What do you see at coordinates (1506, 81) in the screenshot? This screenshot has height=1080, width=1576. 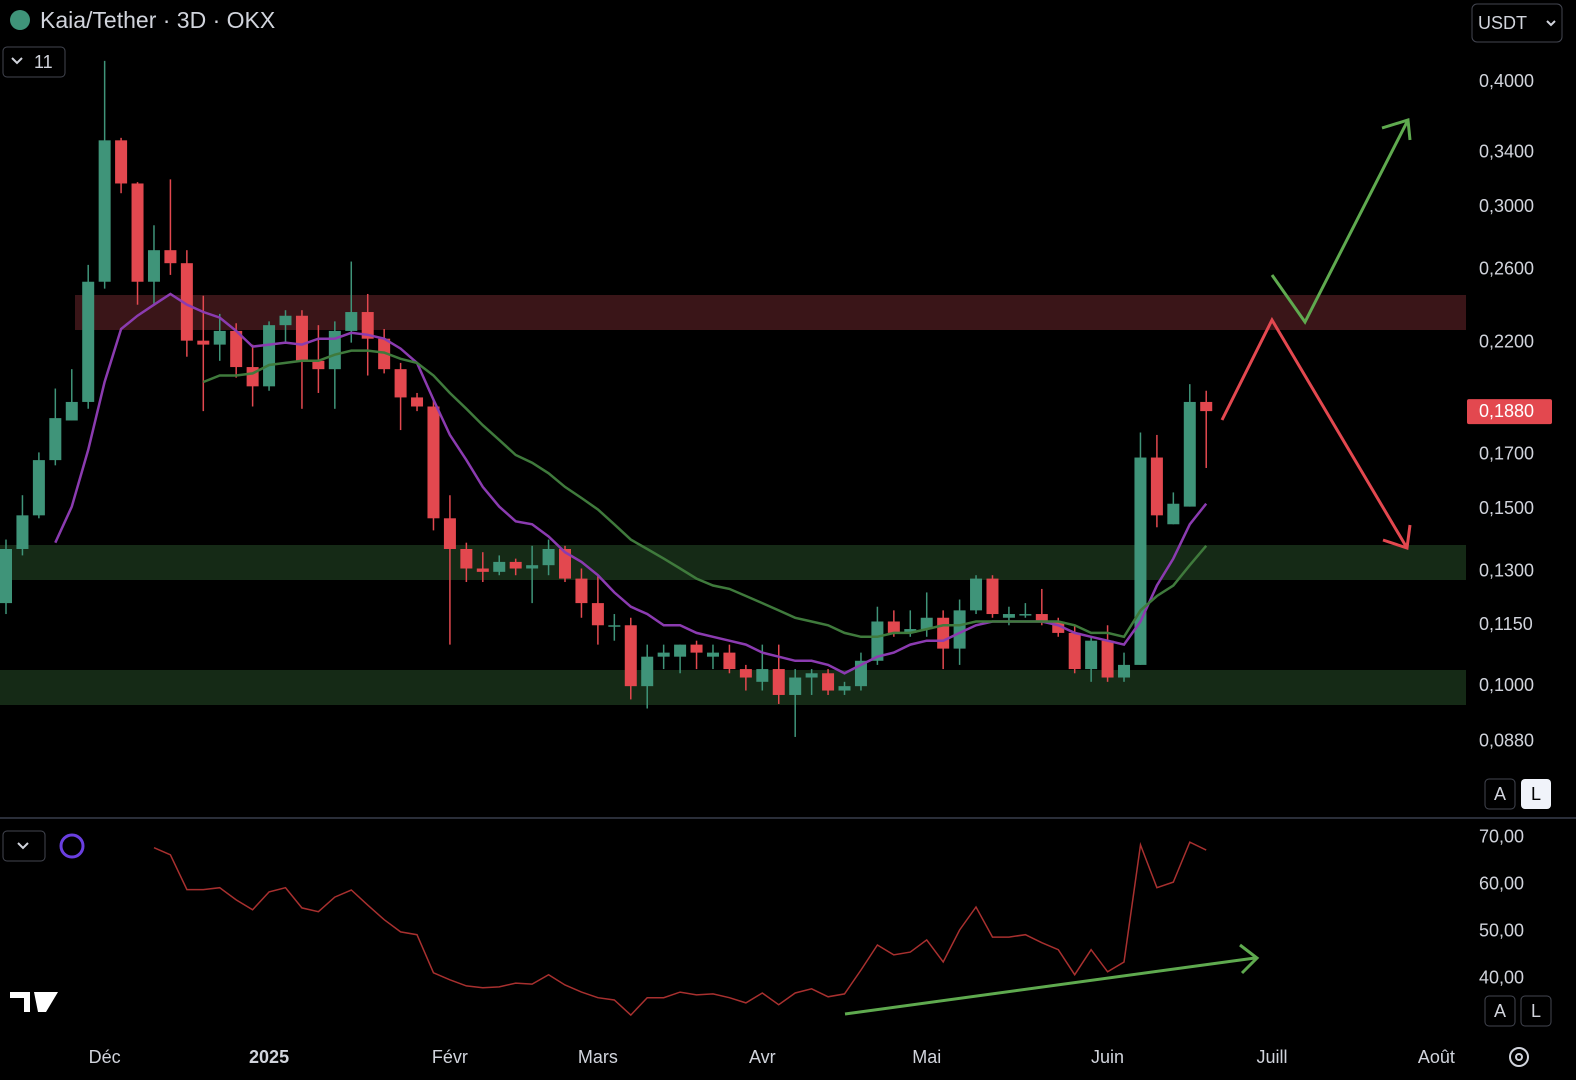 I see `y-tick-label: 0,4000` at bounding box center [1506, 81].